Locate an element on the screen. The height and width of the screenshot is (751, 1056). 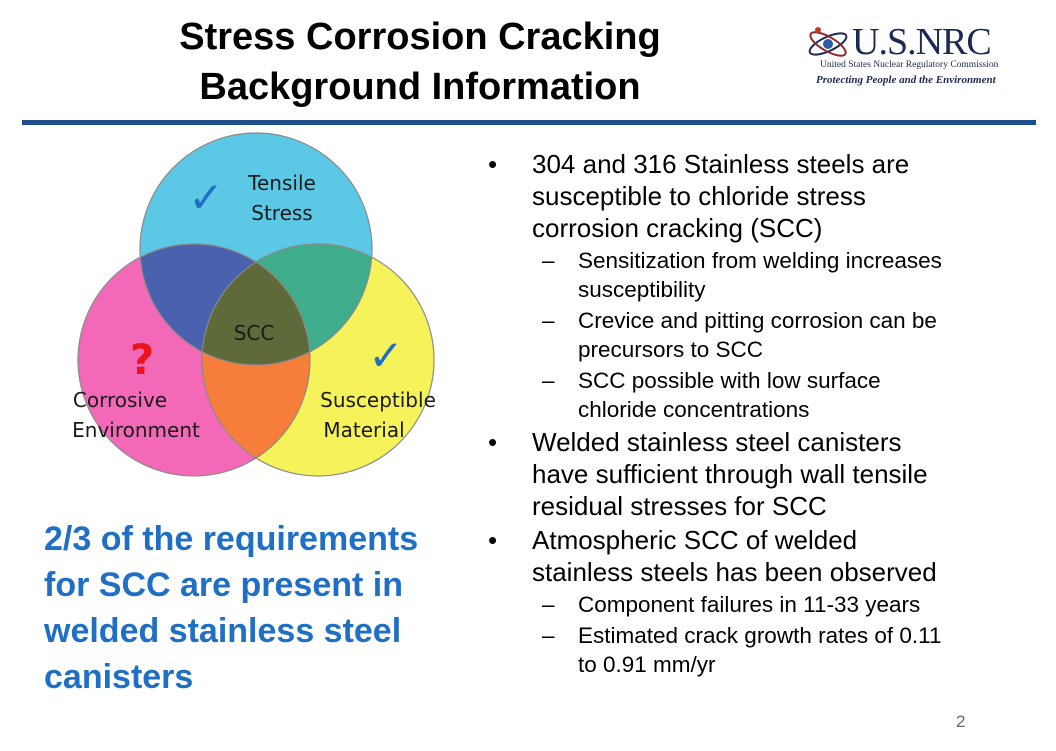
bullet-text-line: have sufficient through wall tensile is located at coordinates (730, 474).